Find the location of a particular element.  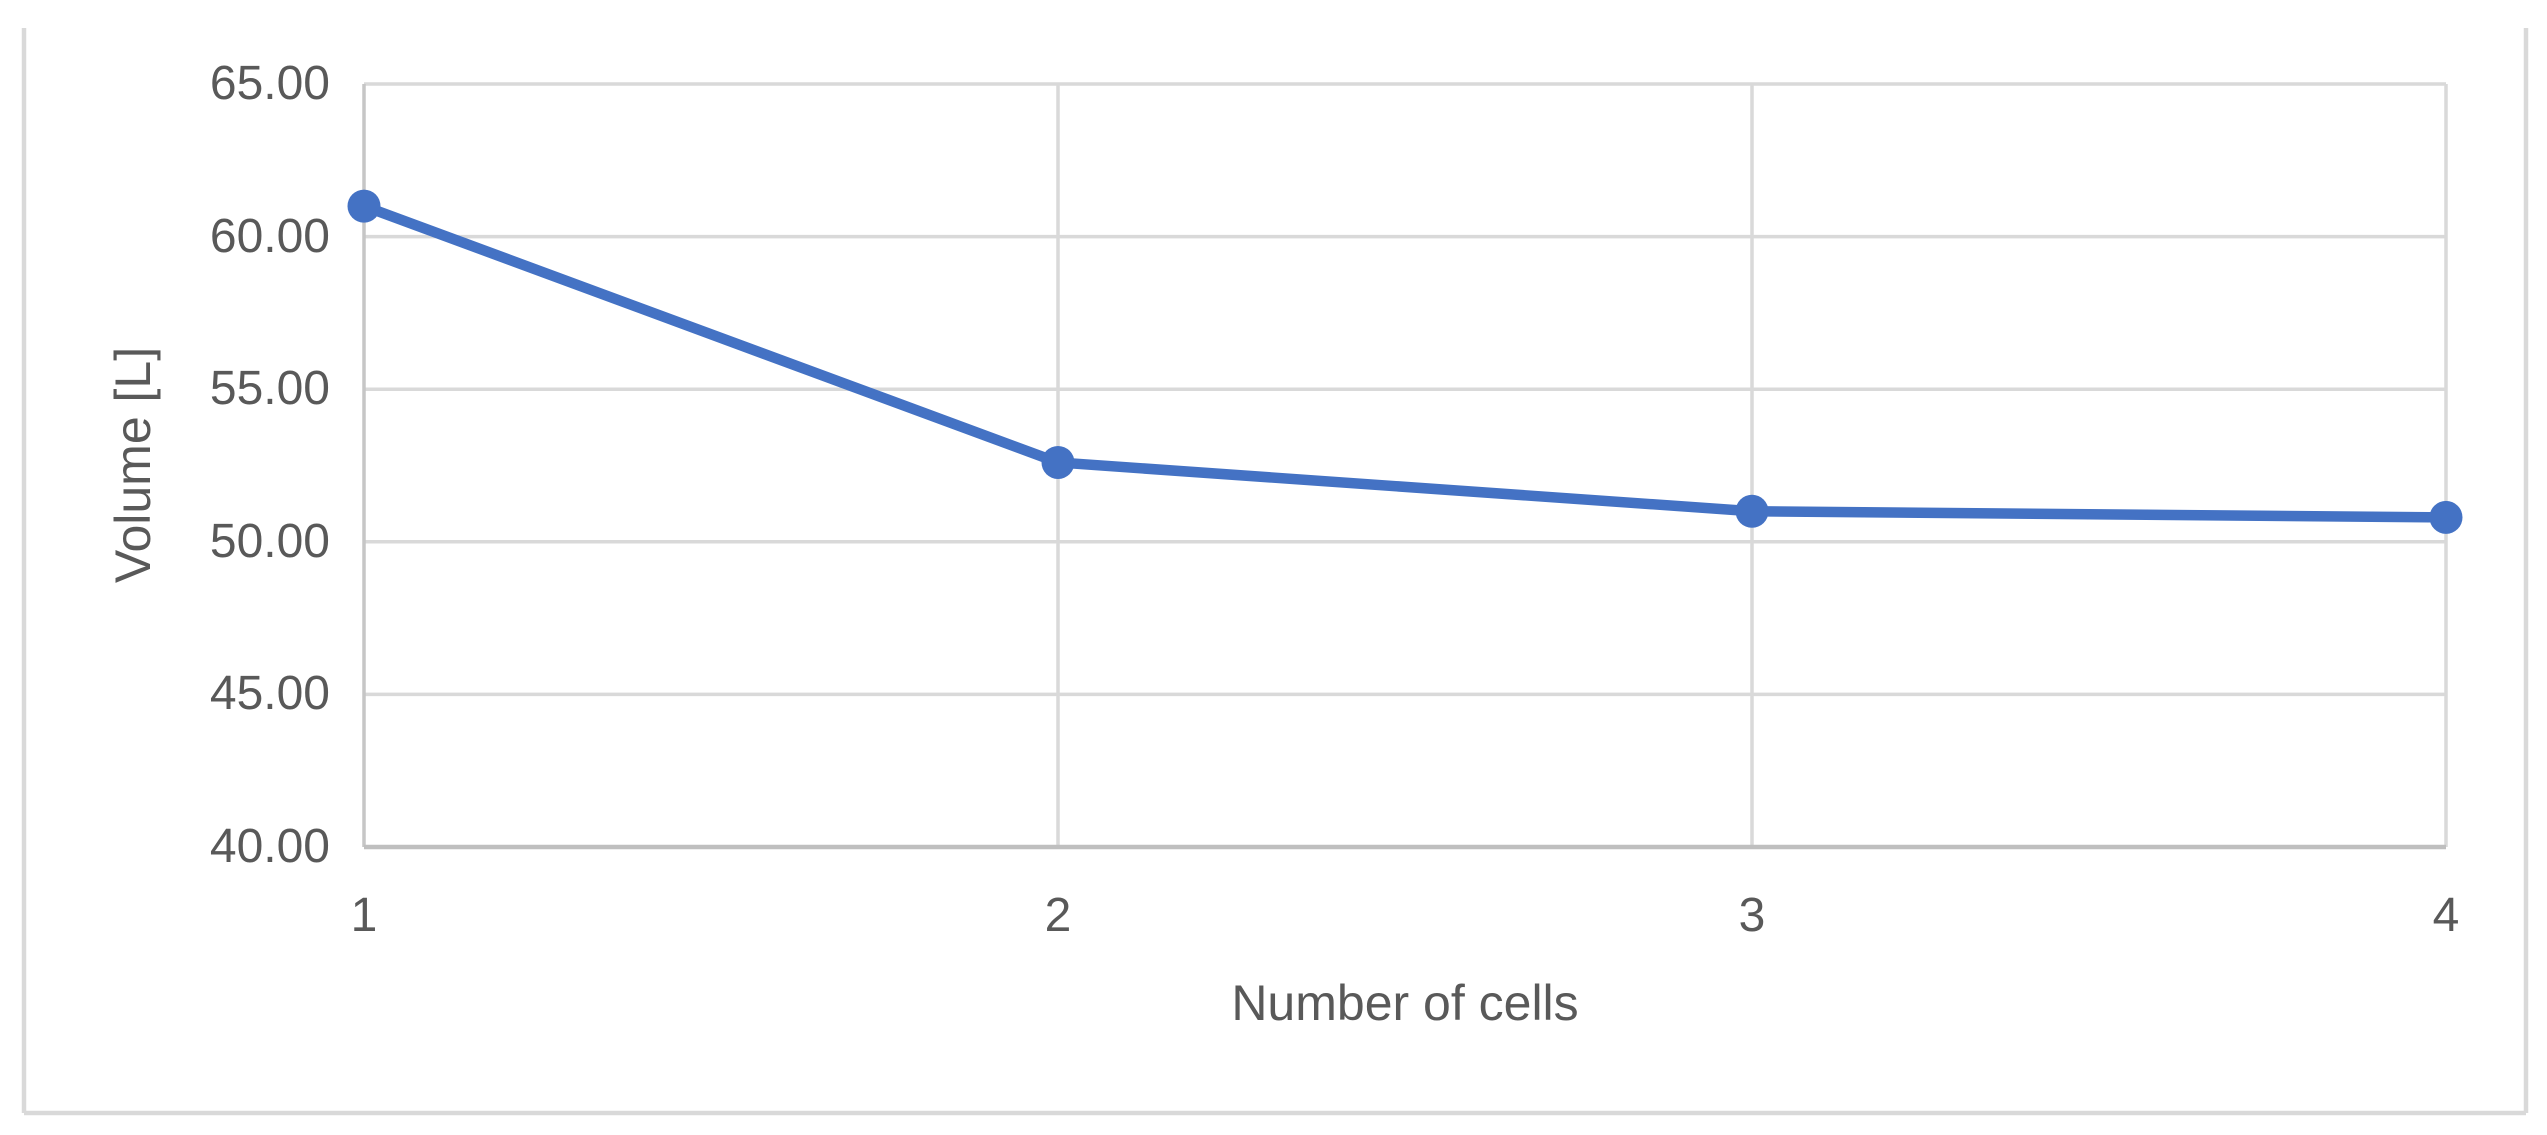

x-tick-label: 2 is located at coordinates (1058, 915).